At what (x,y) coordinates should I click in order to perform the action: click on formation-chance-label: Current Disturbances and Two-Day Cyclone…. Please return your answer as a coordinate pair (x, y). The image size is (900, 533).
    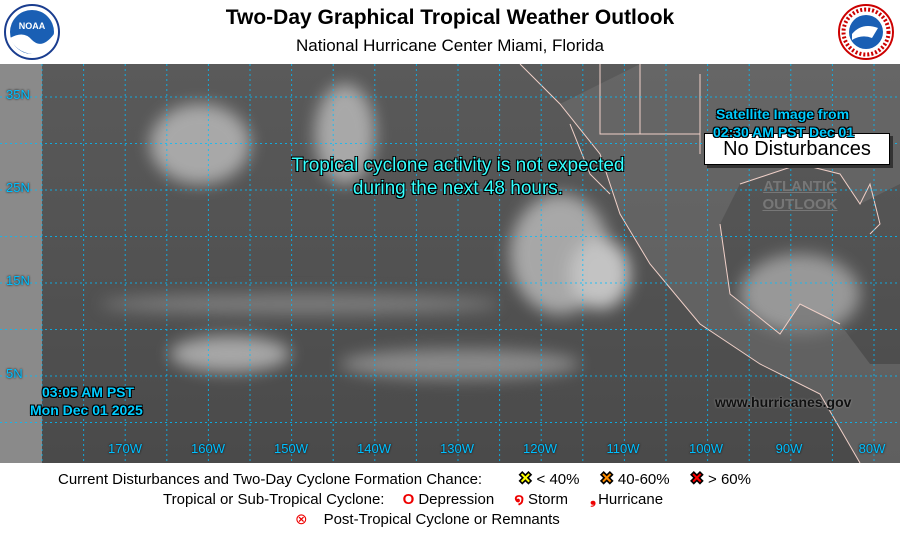
    Looking at the image, I should click on (270, 479).